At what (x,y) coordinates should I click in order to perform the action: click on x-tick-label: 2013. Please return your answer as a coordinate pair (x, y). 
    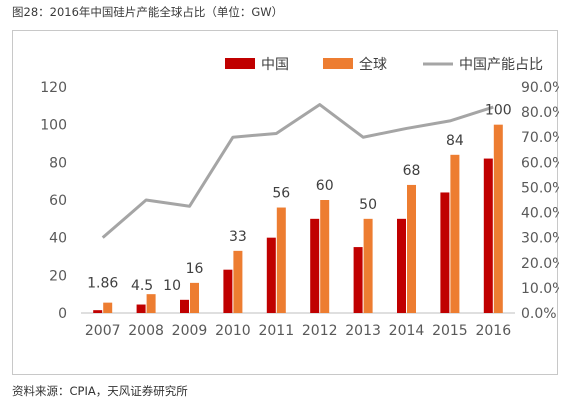
    Looking at the image, I should click on (363, 331).